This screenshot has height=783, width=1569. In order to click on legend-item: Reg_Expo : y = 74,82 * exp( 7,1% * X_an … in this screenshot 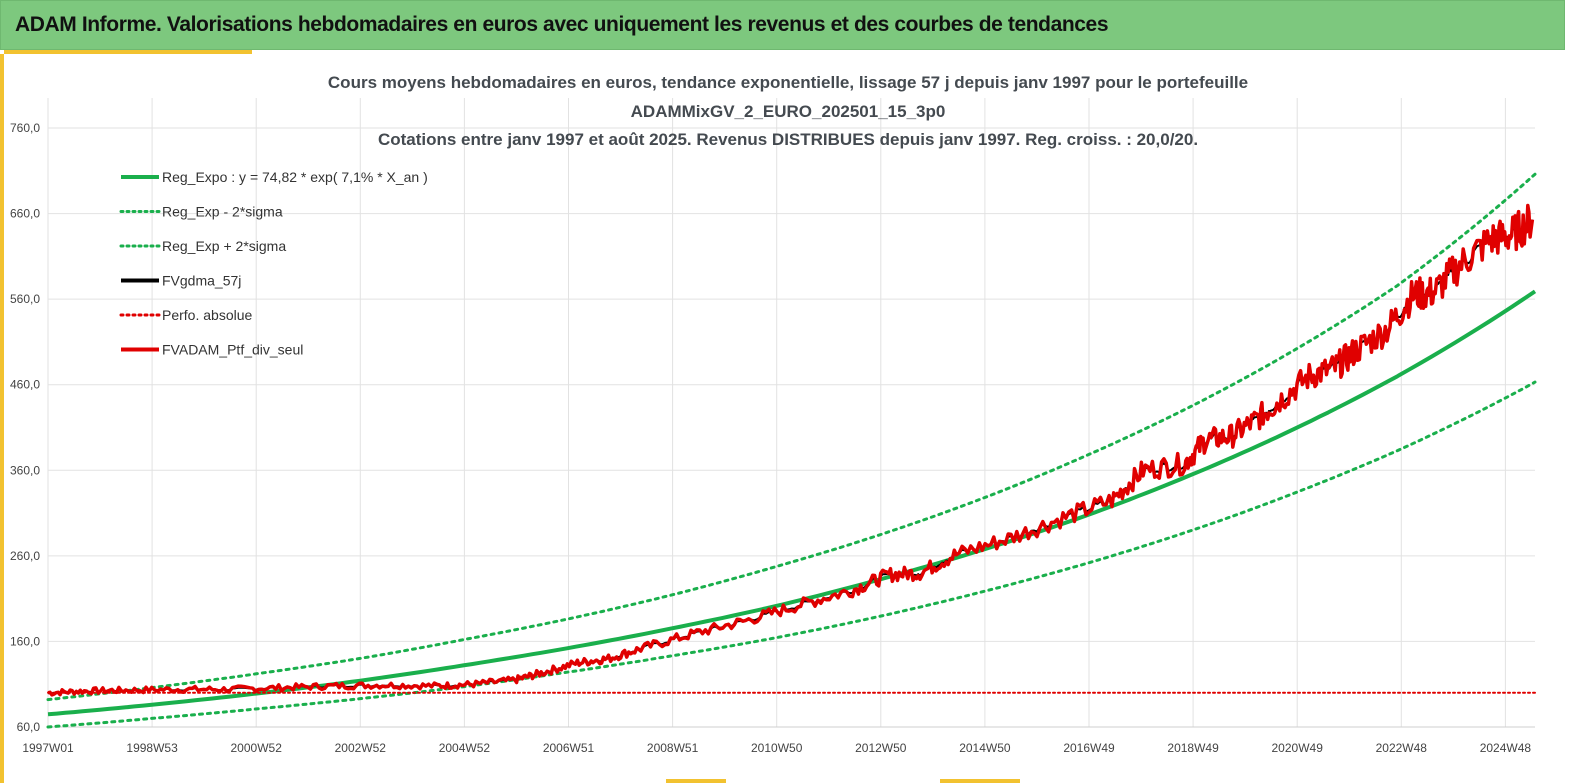, I will do `click(274, 177)`.